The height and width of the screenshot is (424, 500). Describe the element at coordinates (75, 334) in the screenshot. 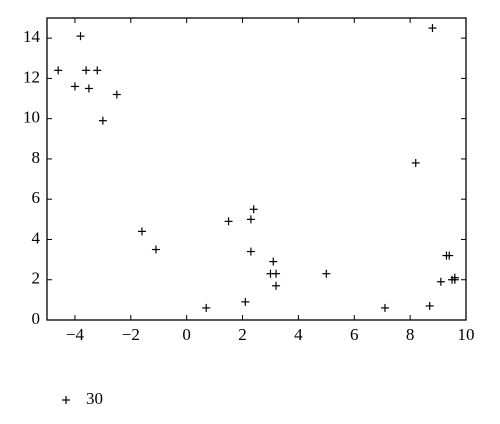

I see `x-tick-label: −4` at that location.